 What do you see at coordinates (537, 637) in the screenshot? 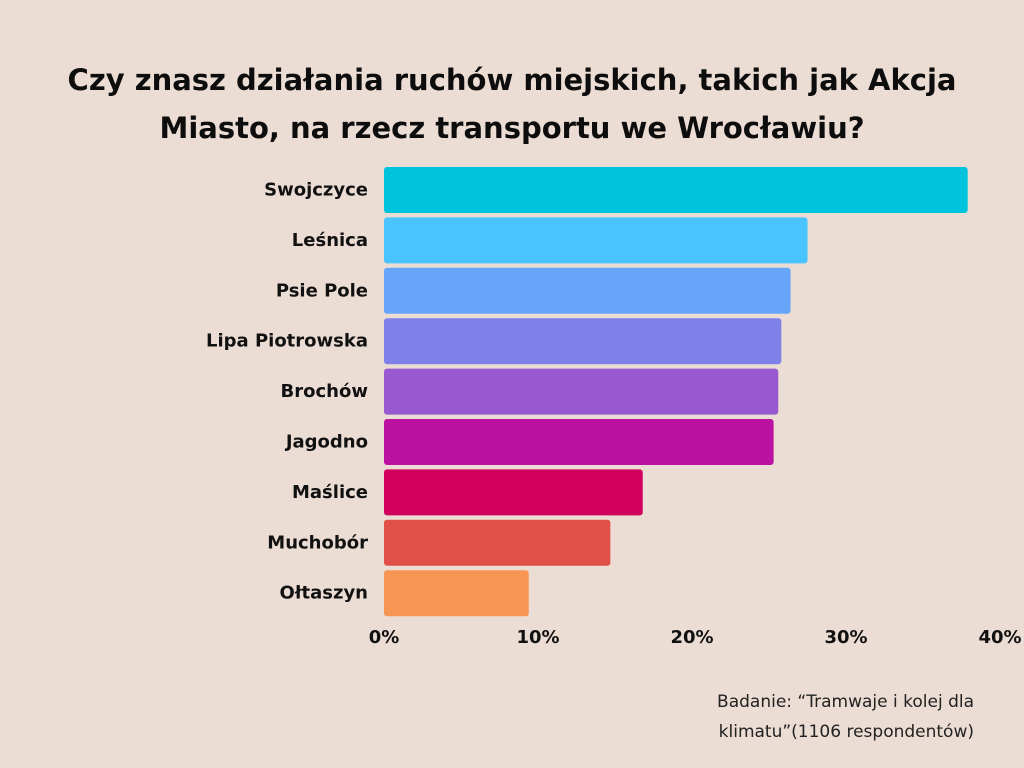
I see `x-tick-label: 10%` at bounding box center [537, 637].